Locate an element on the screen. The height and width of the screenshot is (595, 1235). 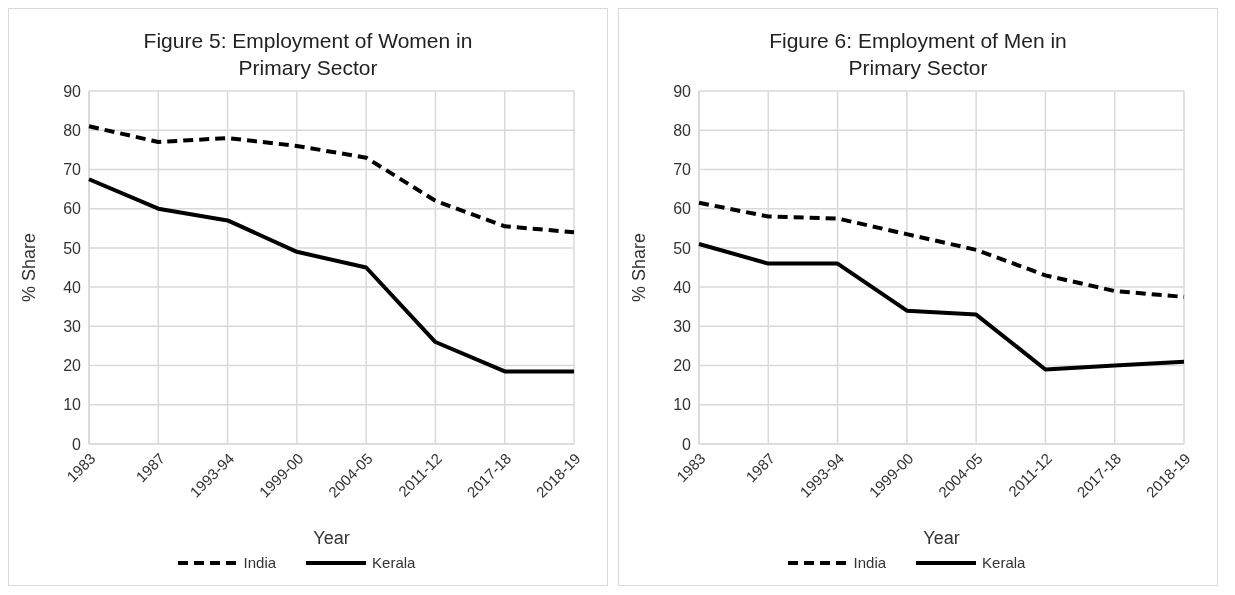
chart-title: Figure 6: Employment of Men in Primary Sector is located at coordinates (918, 54).